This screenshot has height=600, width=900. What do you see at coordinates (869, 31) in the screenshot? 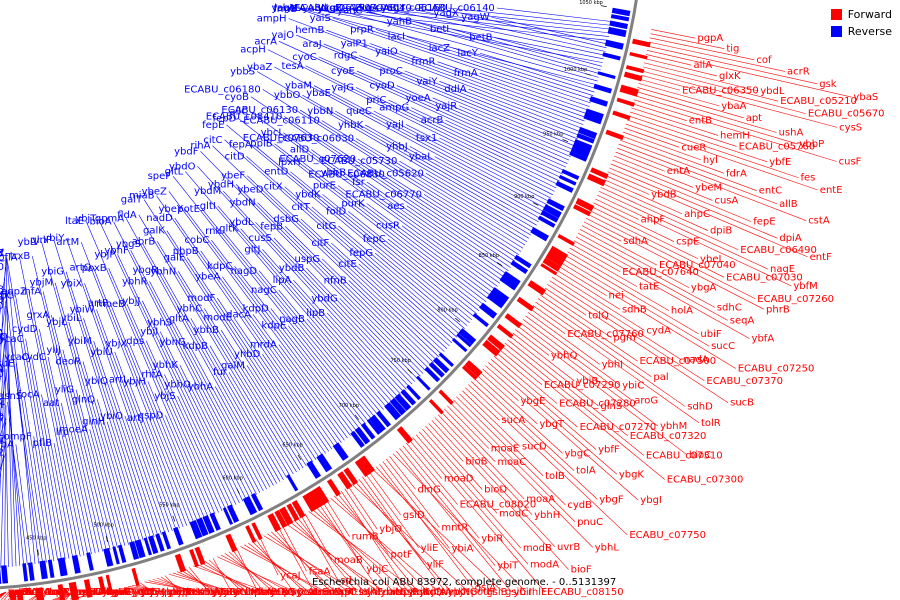
I see `legend-label-reverse: Reverse` at bounding box center [869, 31].